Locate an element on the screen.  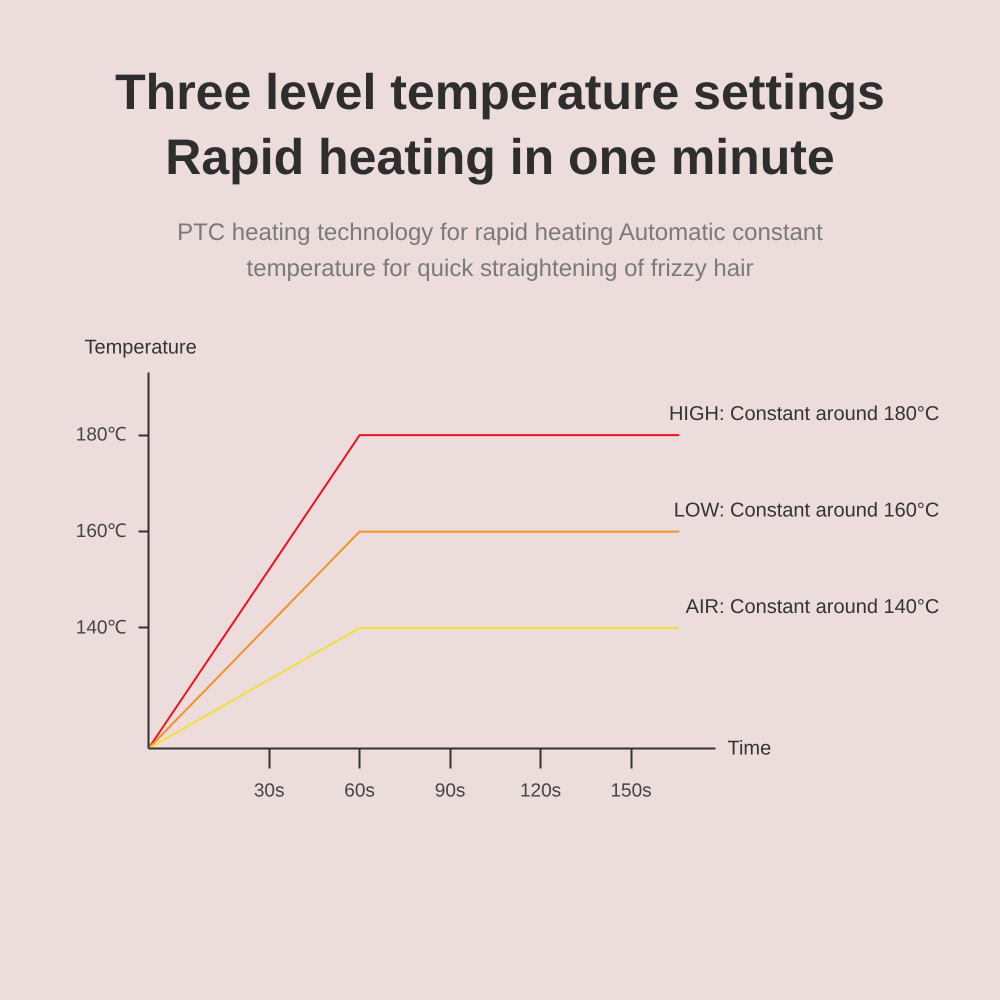
y-tick-label: 180℃ is located at coordinates (101, 435).